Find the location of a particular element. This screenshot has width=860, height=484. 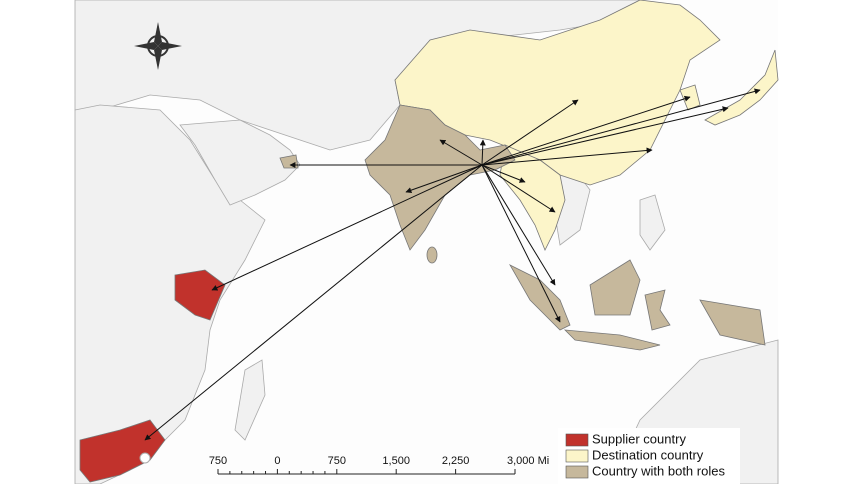

supplier-countries is located at coordinates (152, 376).